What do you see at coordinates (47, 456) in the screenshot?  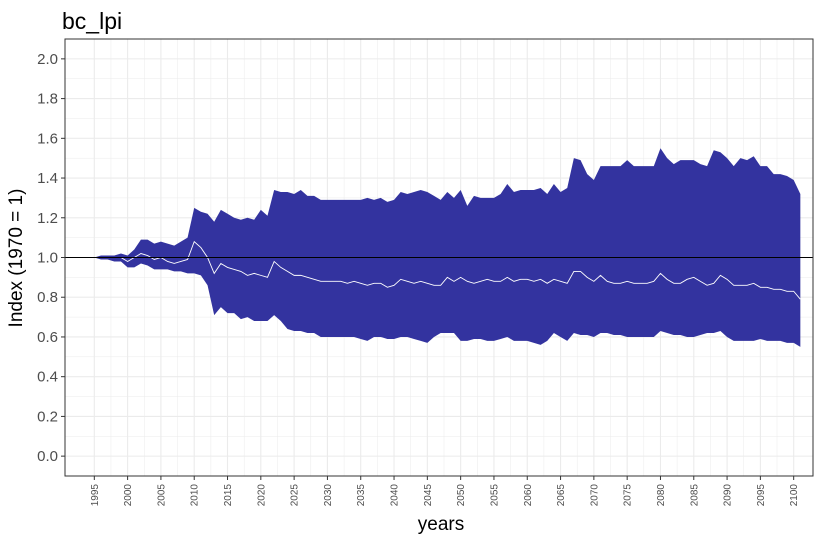 I see `y-tick-label: 0.0` at bounding box center [47, 456].